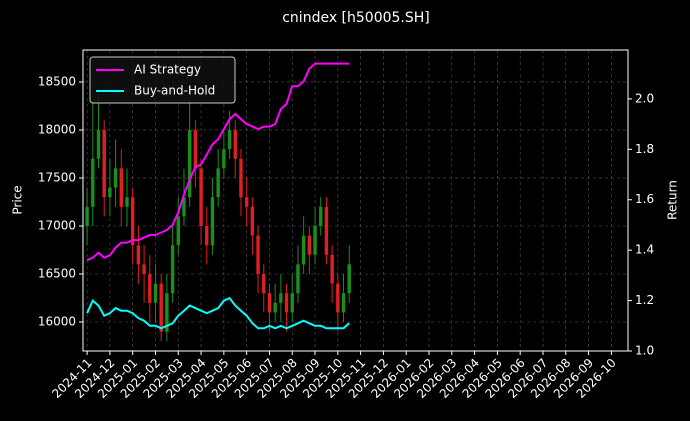 This screenshot has width=690, height=421. Describe the element at coordinates (673, 200) in the screenshot. I see `y2-axis-label: Return` at that location.